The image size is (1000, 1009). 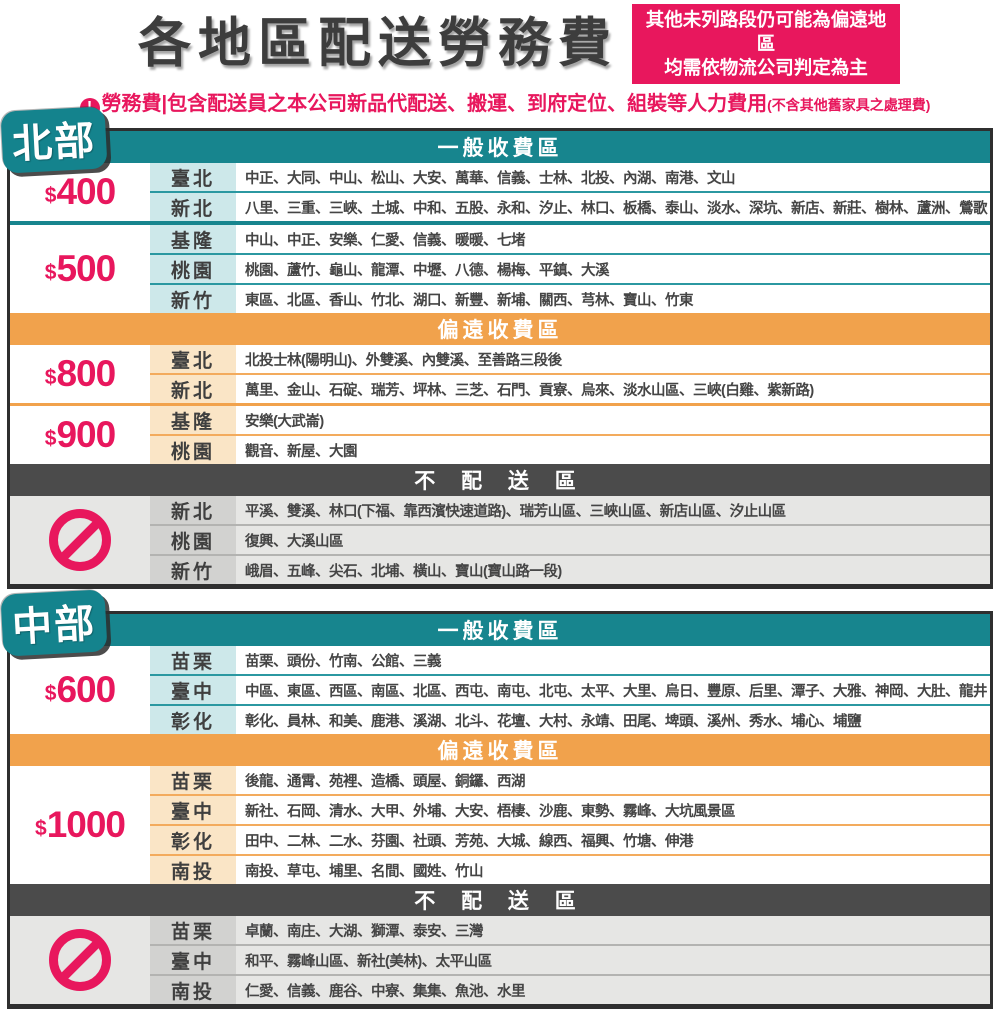 I want to click on table-row: 南投 南投、草屯、埔里、名間、國姓、竹山, so click(x=570, y=869).